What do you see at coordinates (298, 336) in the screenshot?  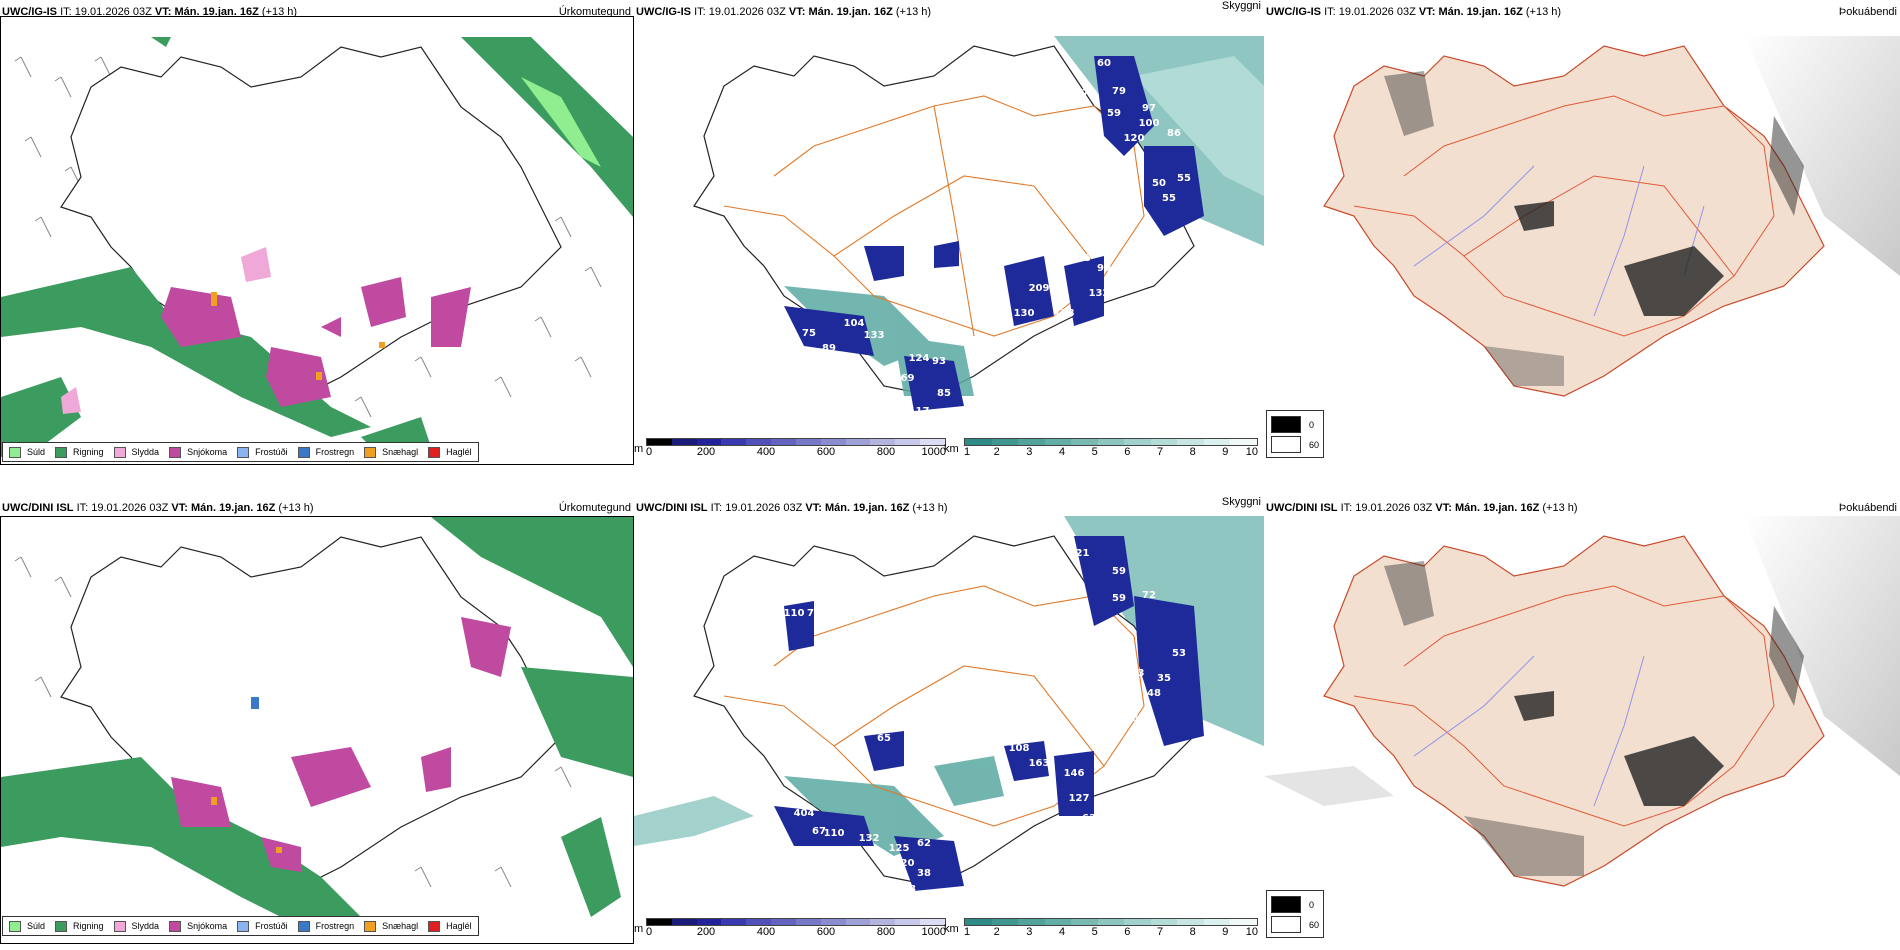 I see `graupel-areas` at bounding box center [298, 336].